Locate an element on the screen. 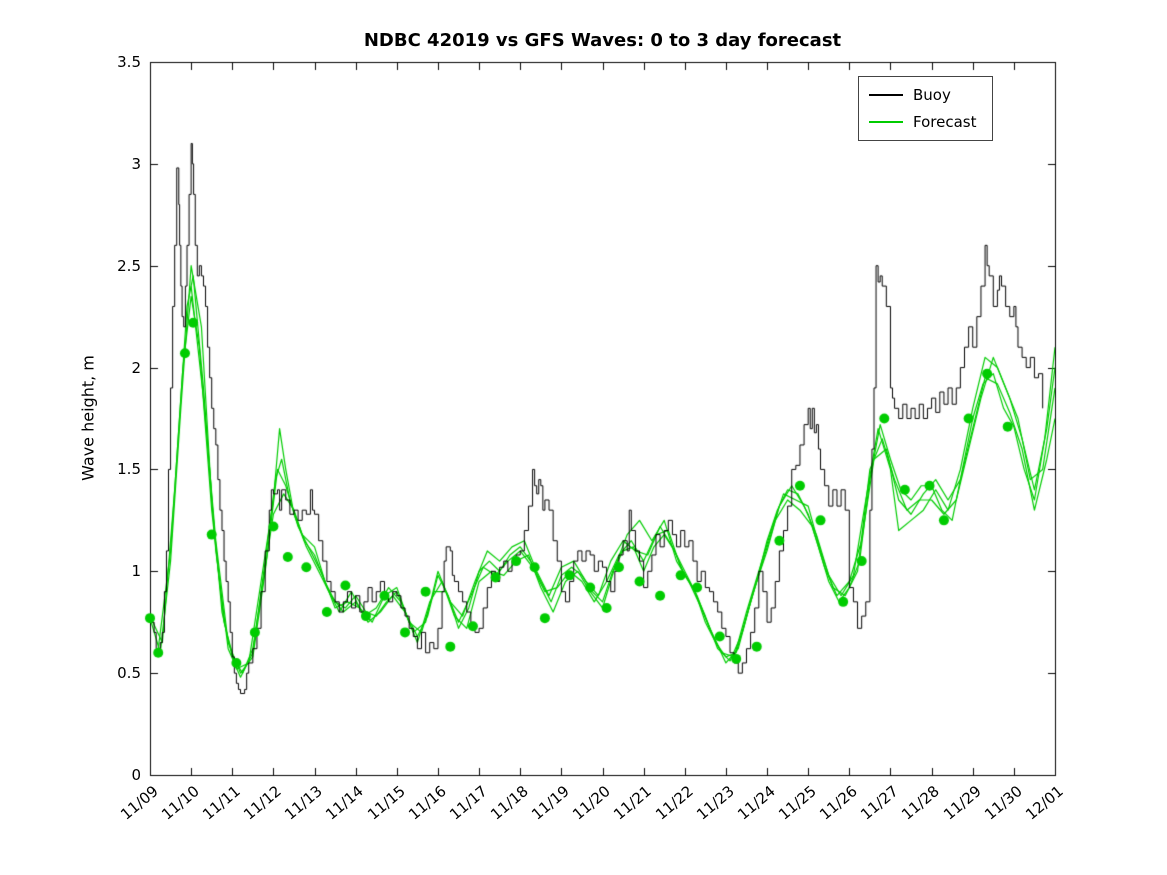 The height and width of the screenshot is (875, 1167). y-tick-label: 3.5 is located at coordinates (129, 62).